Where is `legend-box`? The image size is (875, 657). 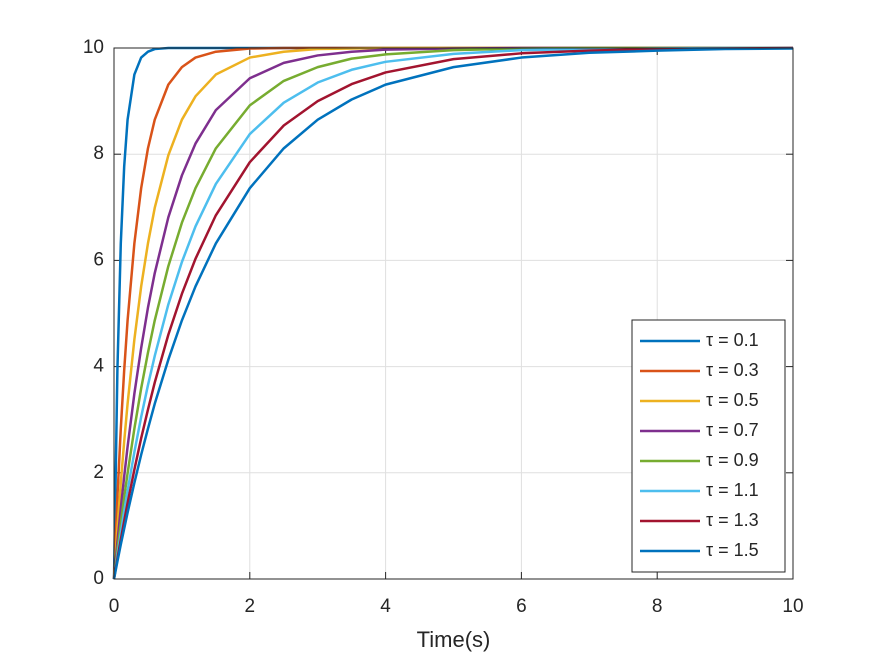
legend-box is located at coordinates (708, 446).